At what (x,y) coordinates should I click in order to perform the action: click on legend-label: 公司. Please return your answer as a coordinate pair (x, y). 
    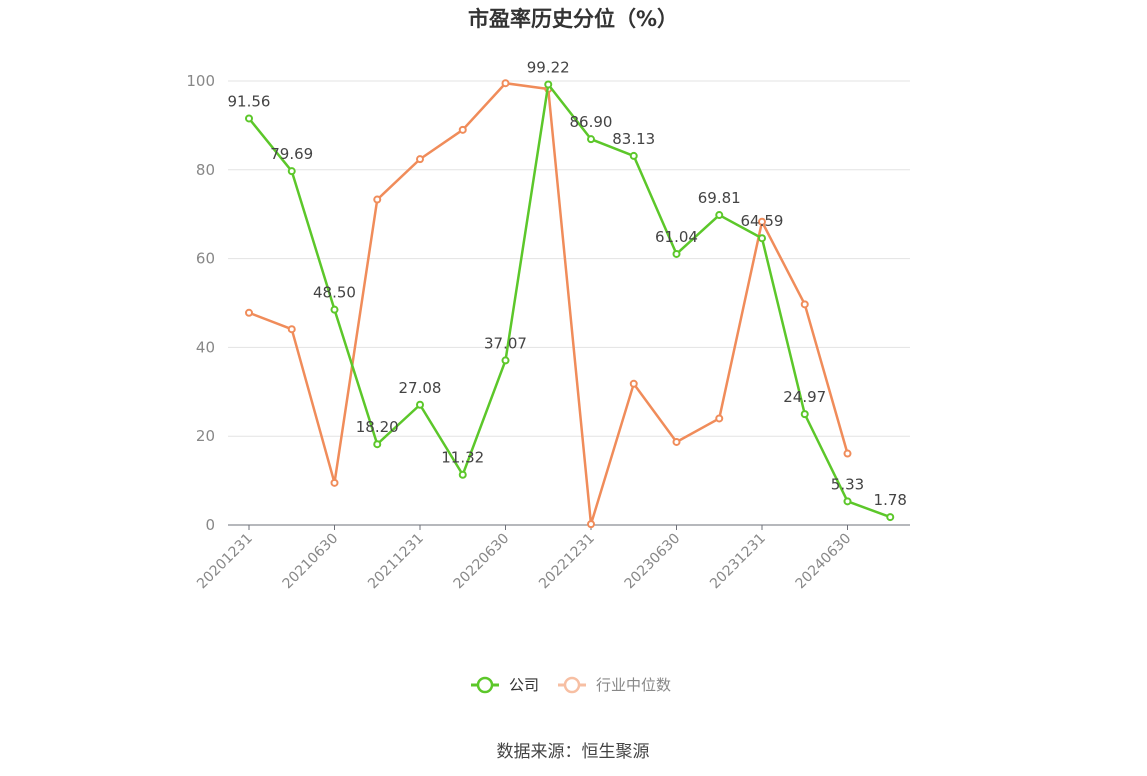
    Looking at the image, I should click on (524, 685).